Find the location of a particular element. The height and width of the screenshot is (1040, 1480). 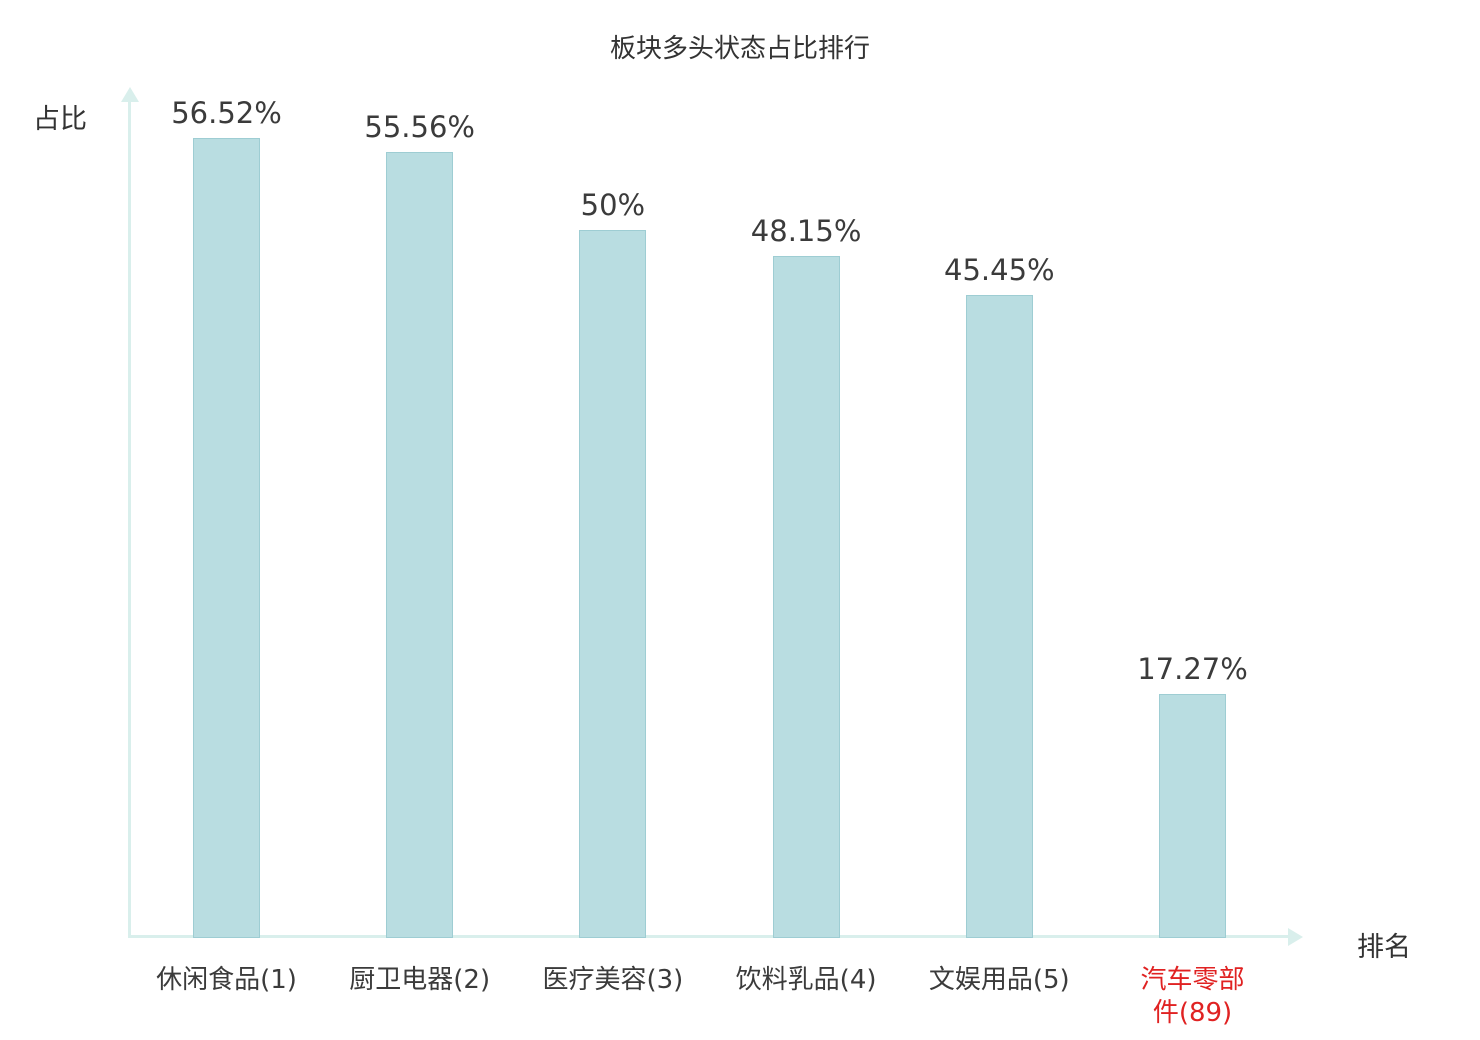

category-label-1: 休闲食品(1) is located at coordinates (226, 980).